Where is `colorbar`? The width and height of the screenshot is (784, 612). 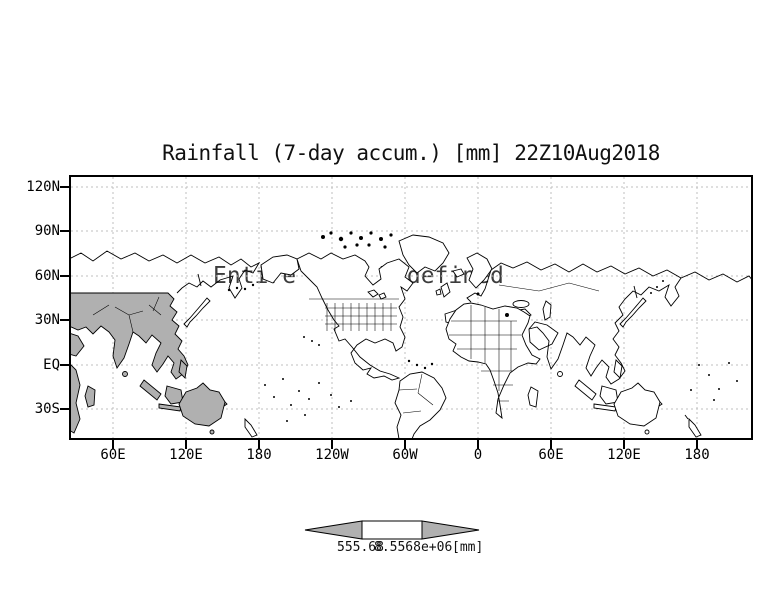 colorbar is located at coordinates (392, 530).